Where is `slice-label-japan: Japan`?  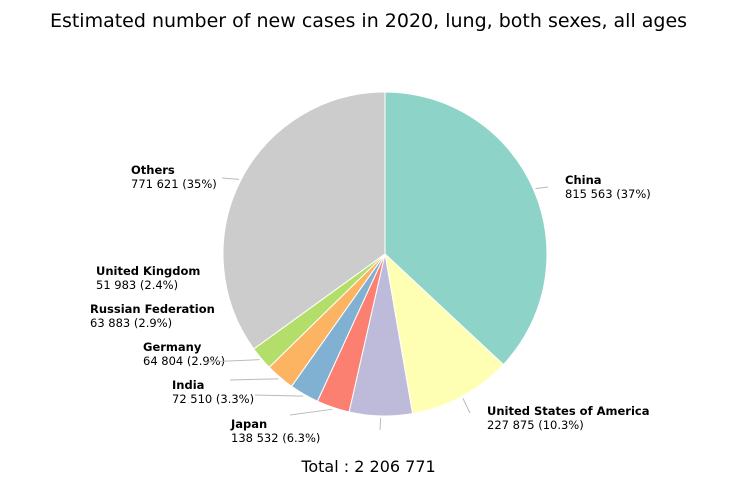
slice-label-japan: Japan is located at coordinates (248, 424).